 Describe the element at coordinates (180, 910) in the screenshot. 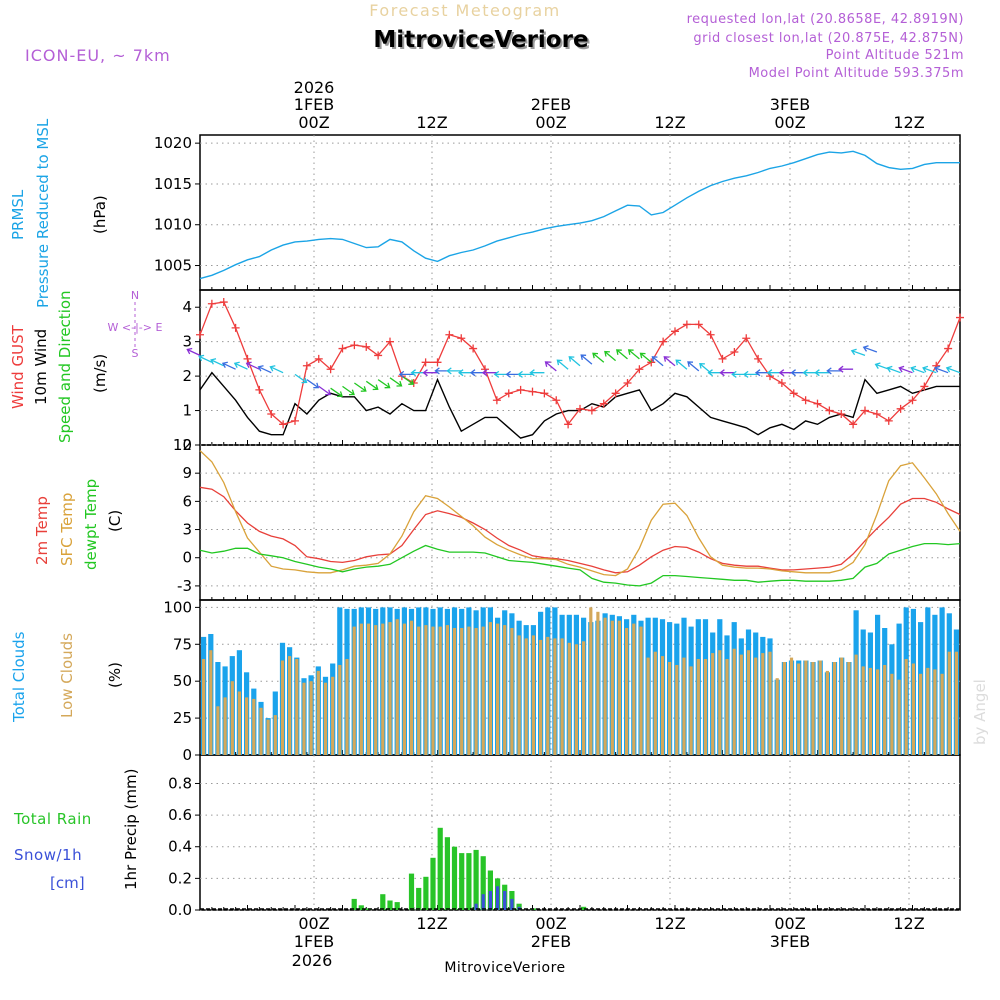

I see `y-tick-label: 0.0` at that location.